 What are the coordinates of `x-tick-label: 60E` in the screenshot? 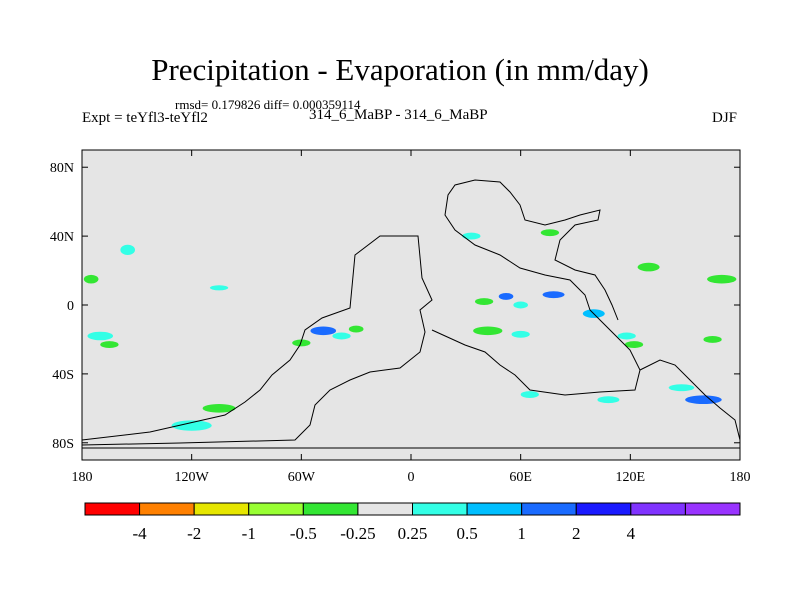 It's located at (520, 477).